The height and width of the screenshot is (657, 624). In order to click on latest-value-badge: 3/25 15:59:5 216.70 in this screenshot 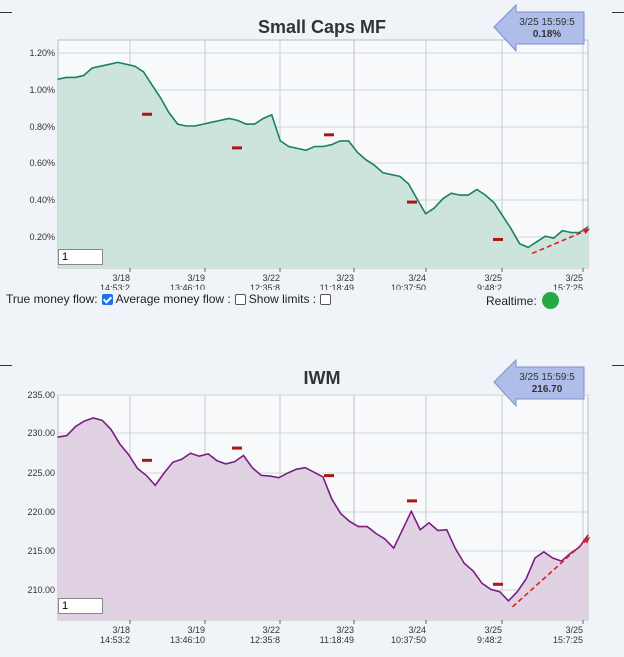, I will do `click(539, 383)`.